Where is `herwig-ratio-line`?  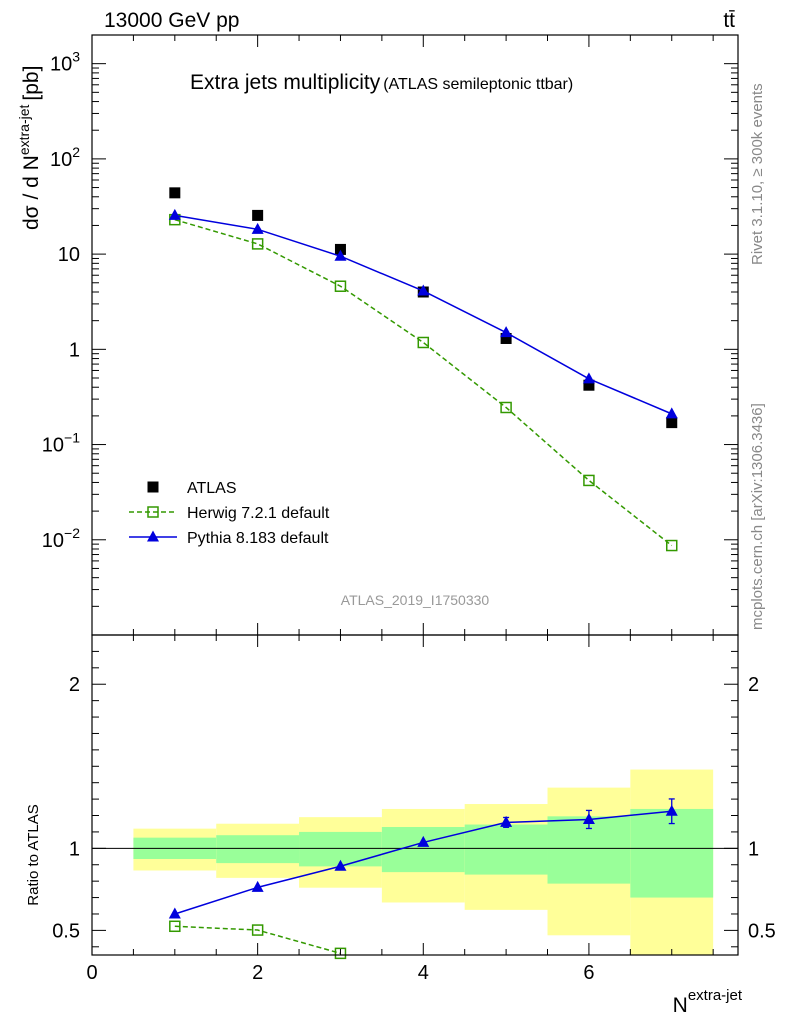
herwig-ratio-line is located at coordinates (257, 940).